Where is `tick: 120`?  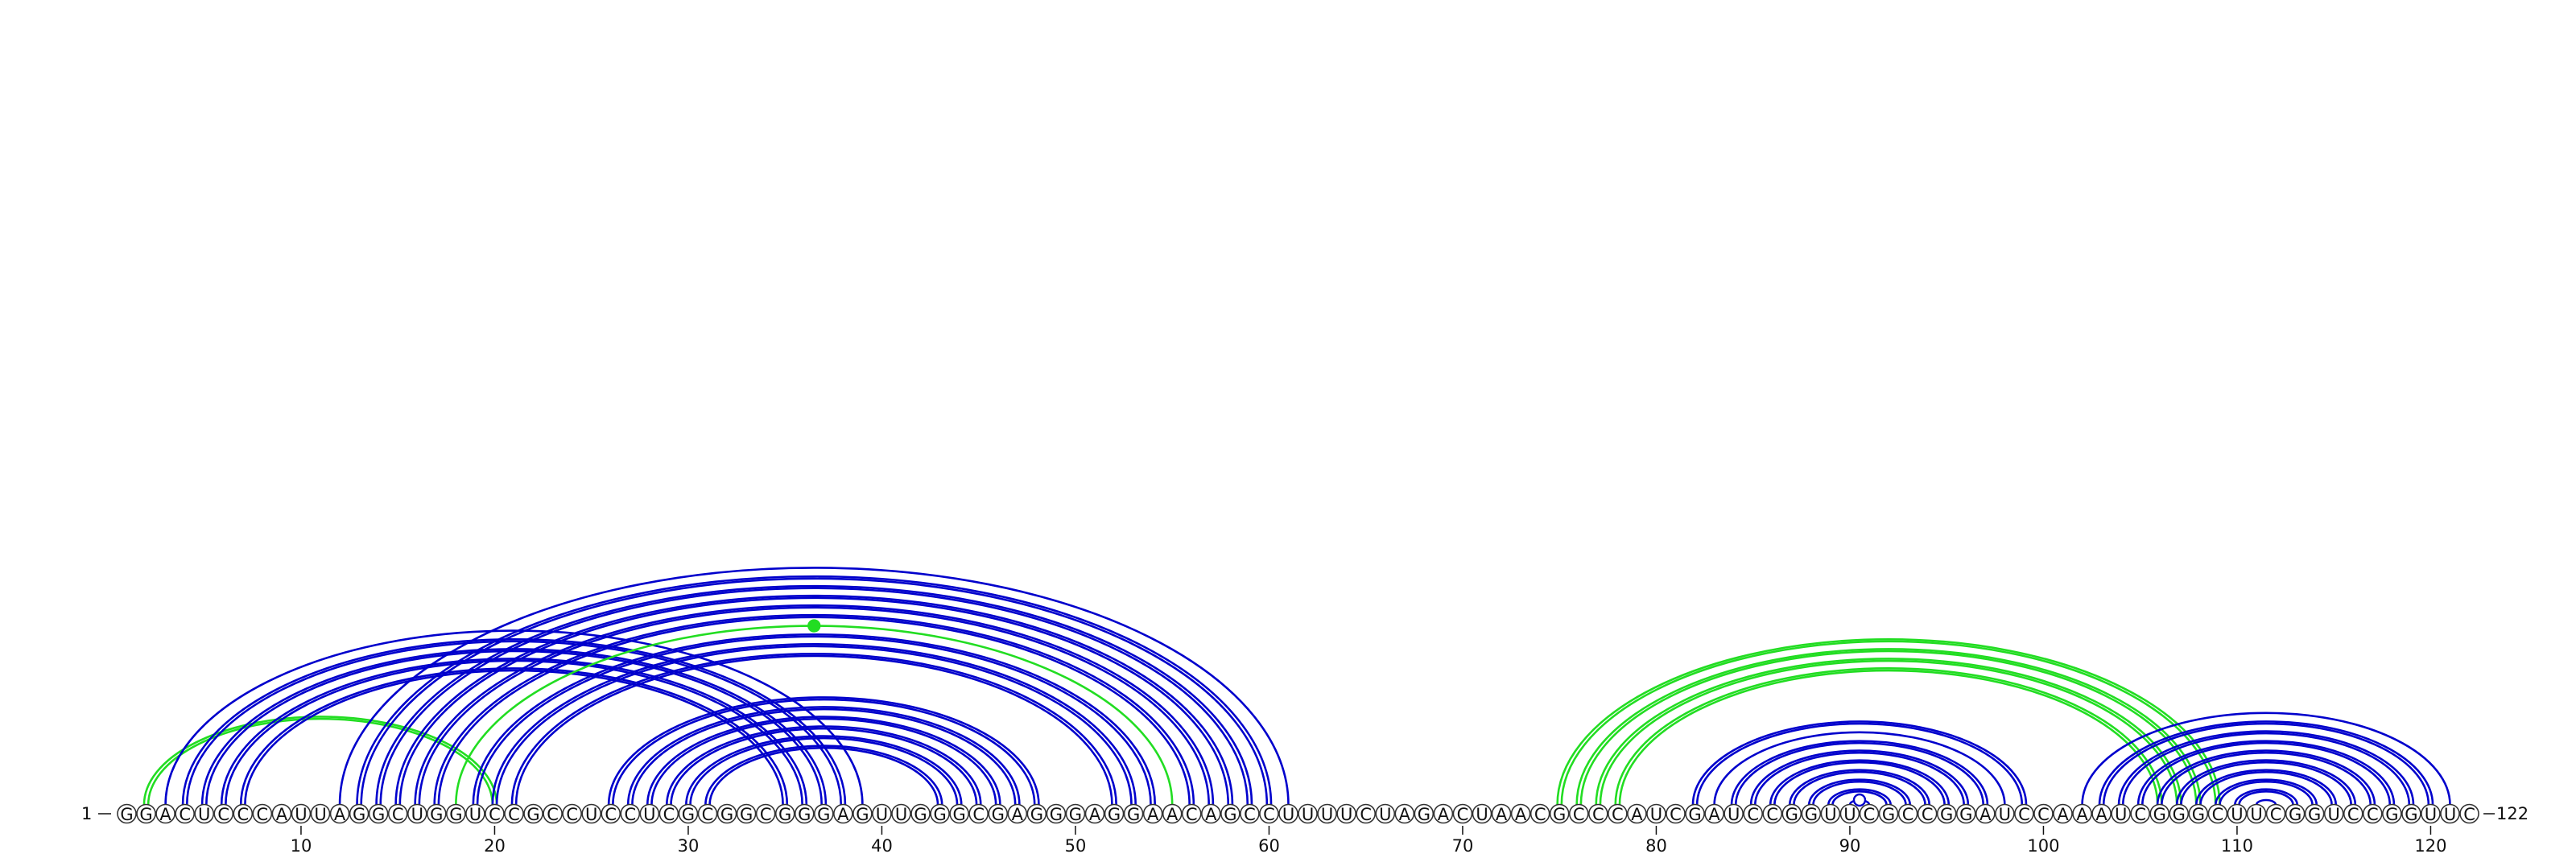 tick: 120 is located at coordinates (2430, 841).